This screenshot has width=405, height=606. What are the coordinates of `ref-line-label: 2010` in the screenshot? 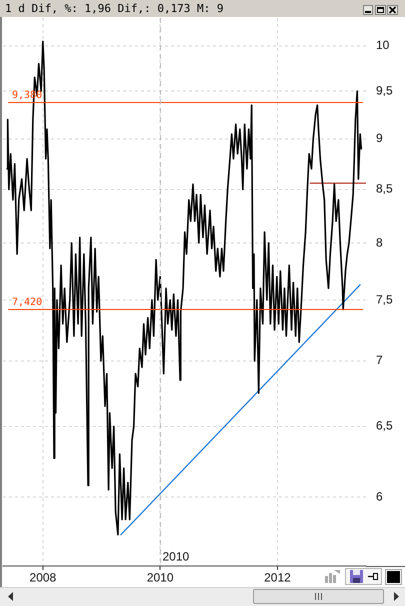 It's located at (176, 556).